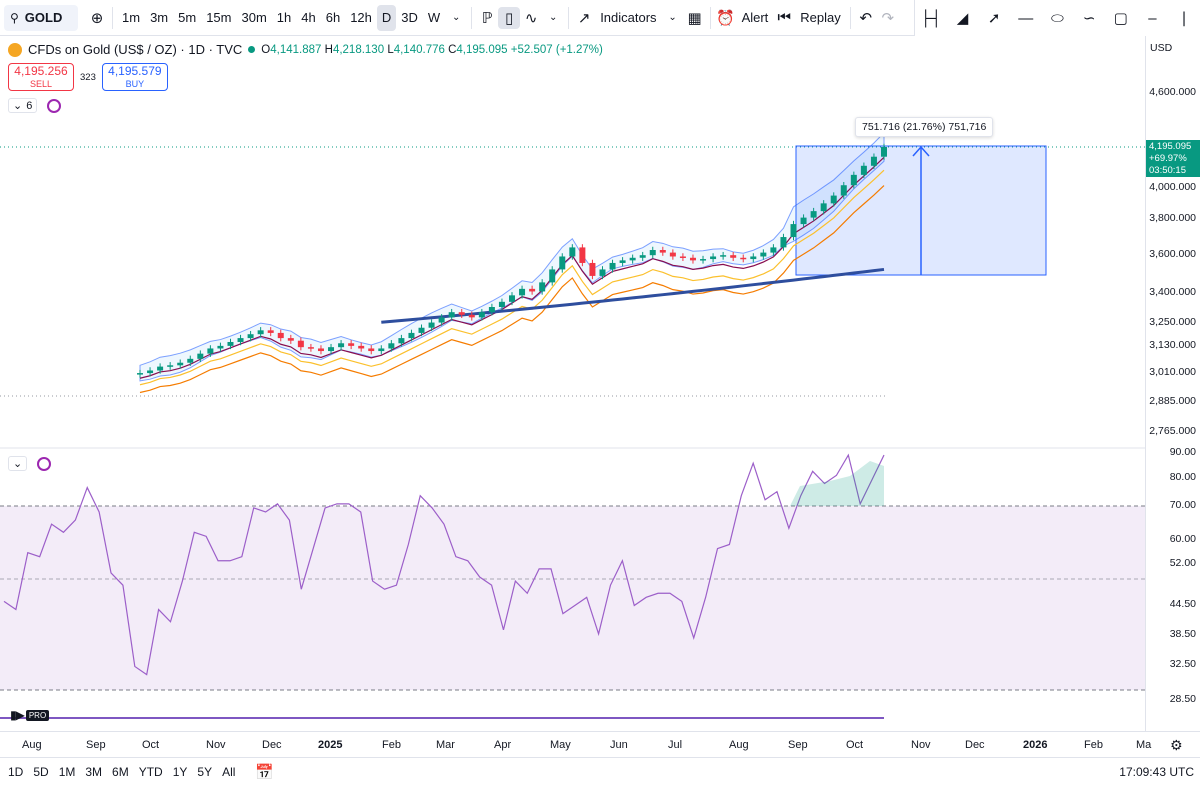 The image size is (1200, 785). What do you see at coordinates (386, 17) in the screenshot?
I see `interval-d: D` at bounding box center [386, 17].